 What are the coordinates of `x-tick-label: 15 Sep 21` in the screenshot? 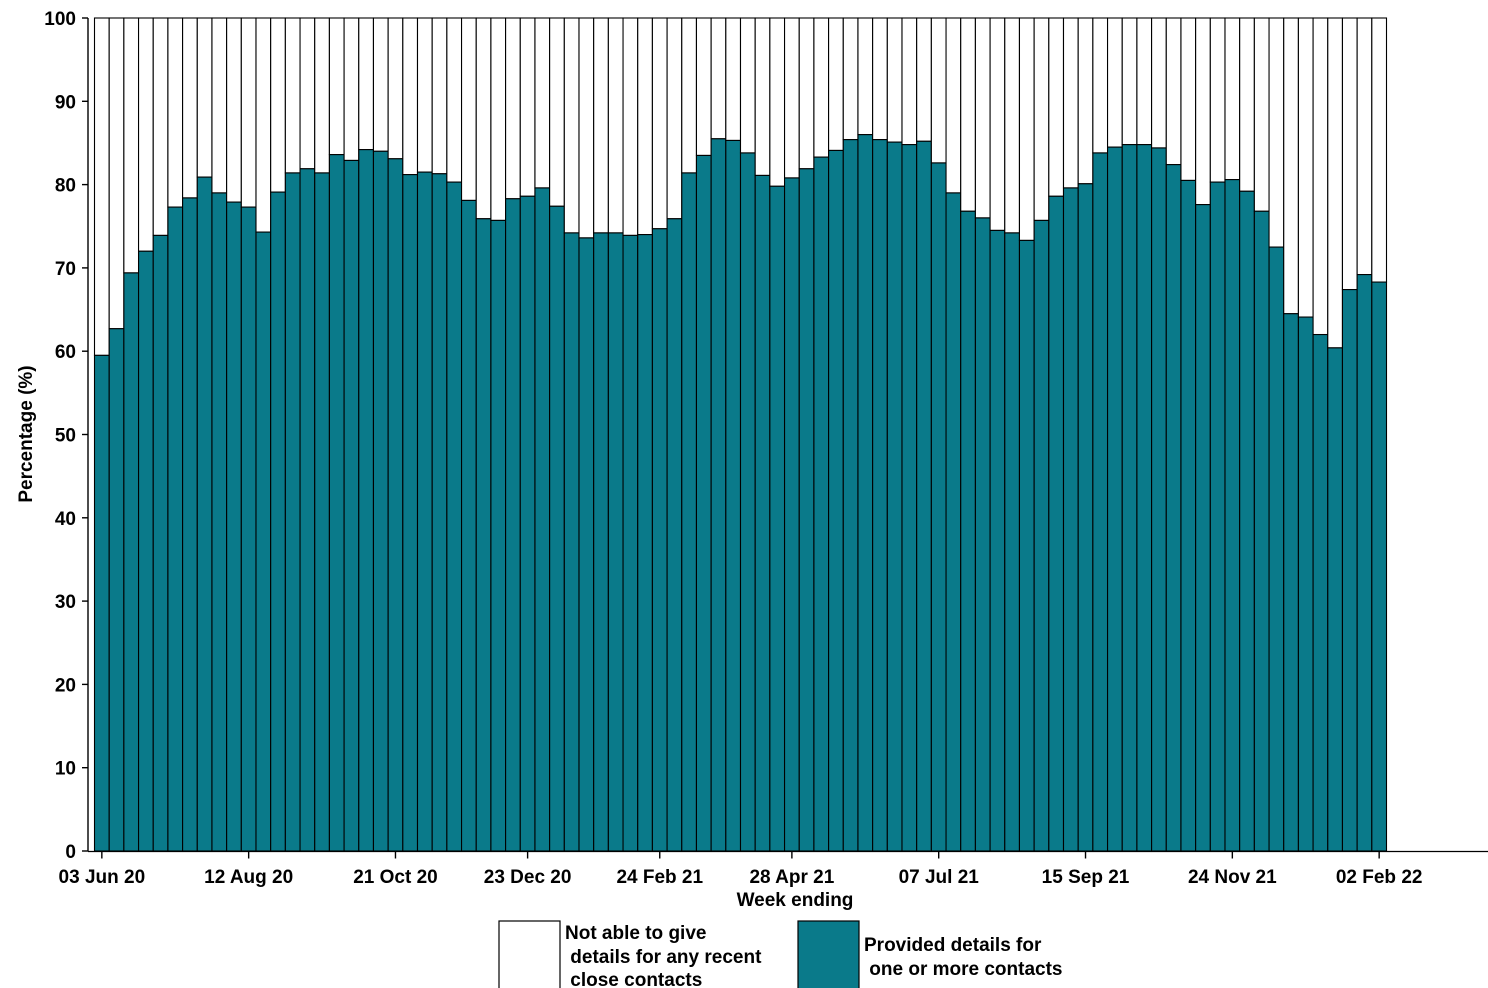 It's located at (1086, 877).